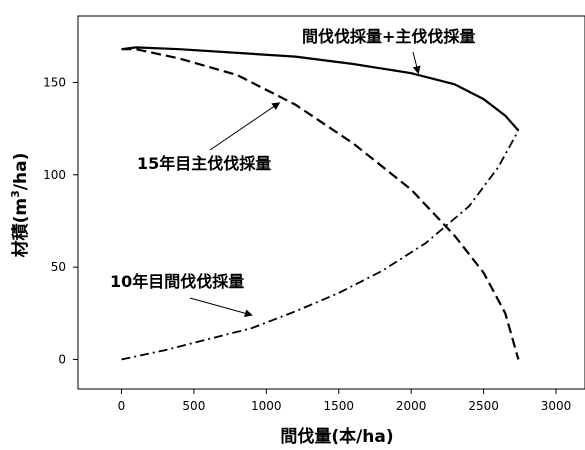 The image size is (585, 450). Describe the element at coordinates (15, 194) in the screenshot. I see `y-axis-title-superscript: 3` at that location.